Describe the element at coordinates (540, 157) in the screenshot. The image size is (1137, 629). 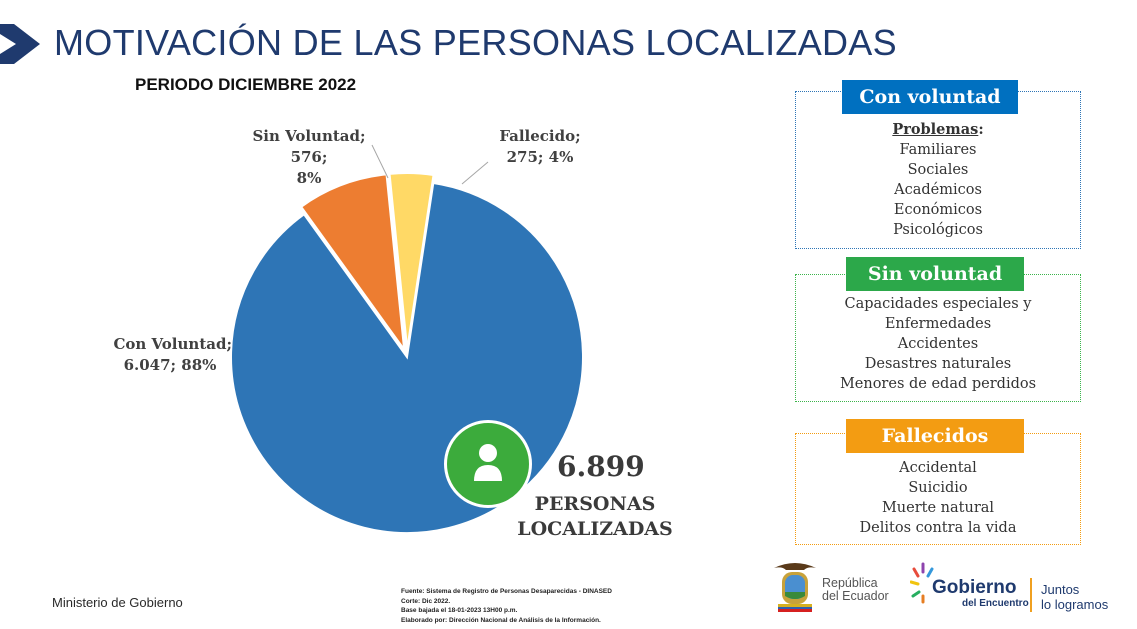
I see `slice-label-value: 275; 4%` at that location.